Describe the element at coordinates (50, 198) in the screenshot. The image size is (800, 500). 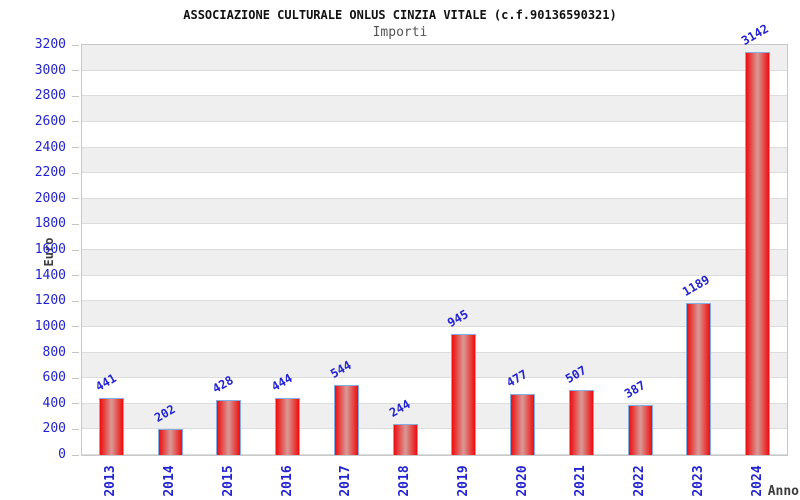
I see `y-tick-label: 2000` at that location.